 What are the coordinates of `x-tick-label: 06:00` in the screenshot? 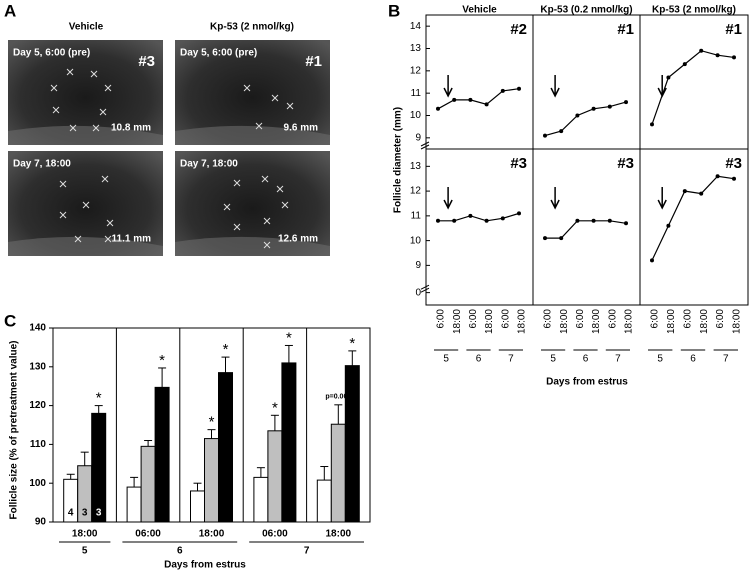 It's located at (275, 534).